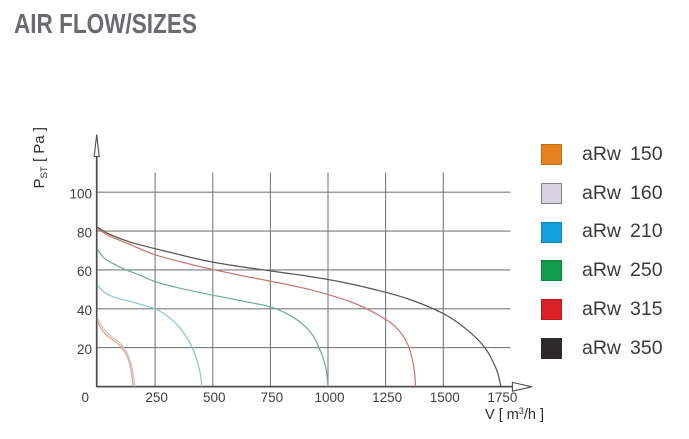 The image size is (689, 439). I want to click on svg-text: 1500, so click(445, 397).